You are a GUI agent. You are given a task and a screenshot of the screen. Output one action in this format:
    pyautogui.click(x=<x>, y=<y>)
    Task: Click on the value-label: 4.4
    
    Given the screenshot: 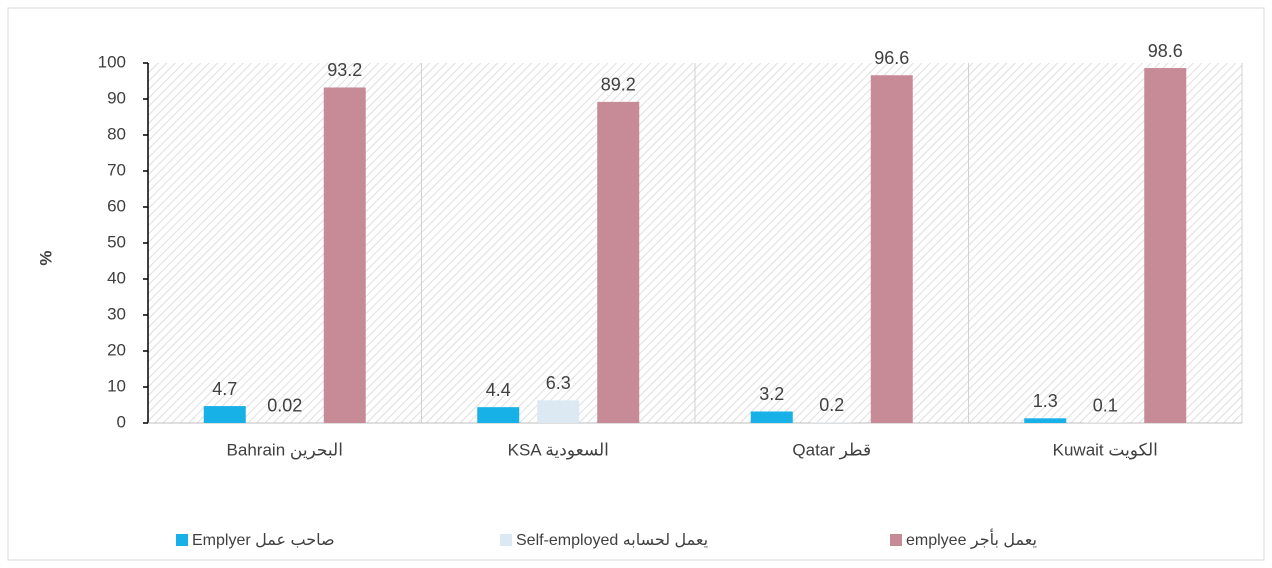 What is the action you would take?
    pyautogui.click(x=498, y=390)
    